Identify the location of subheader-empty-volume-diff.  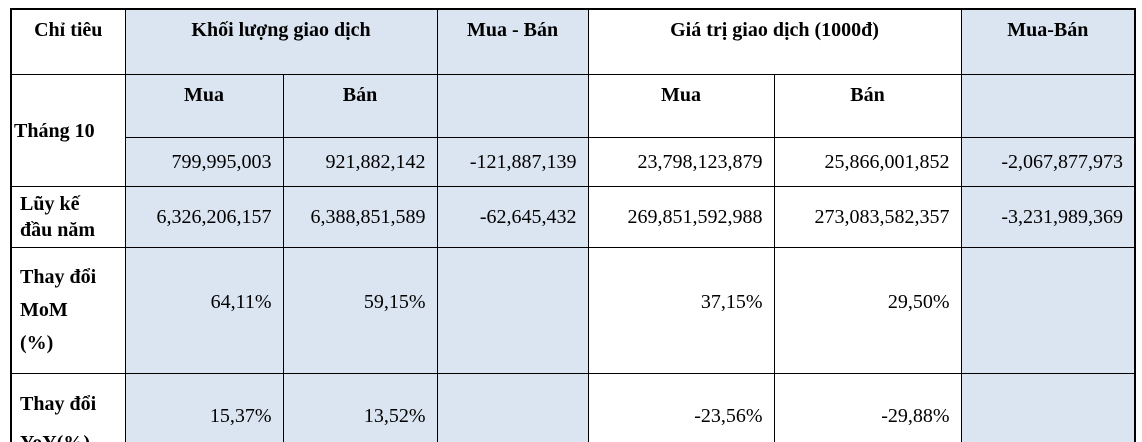
(512, 106).